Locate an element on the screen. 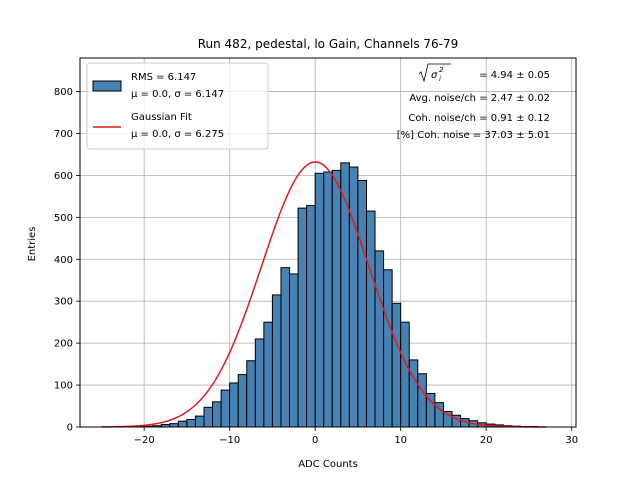 Image resolution: width=640 pixels, height=480 pixels. coh-noise-text: Coh. noise/ch = 0.91 ± 0.12 is located at coordinates (479, 118).